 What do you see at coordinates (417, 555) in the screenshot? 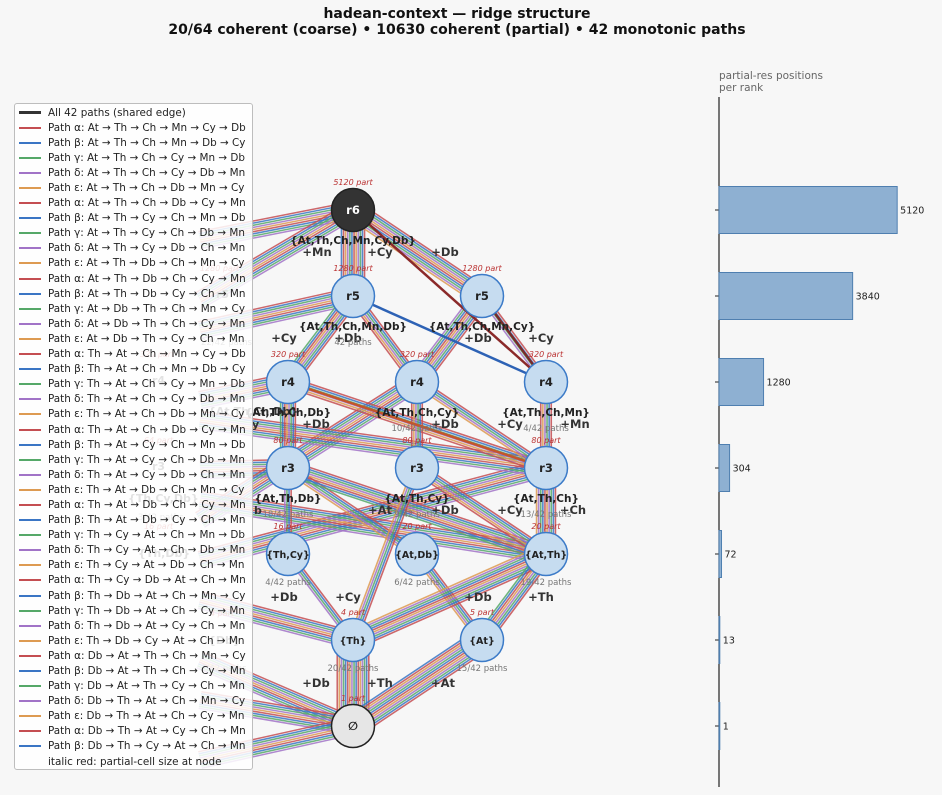
I see `node-atdb: {At,Db} 20 part 6/42 paths` at bounding box center [417, 555].